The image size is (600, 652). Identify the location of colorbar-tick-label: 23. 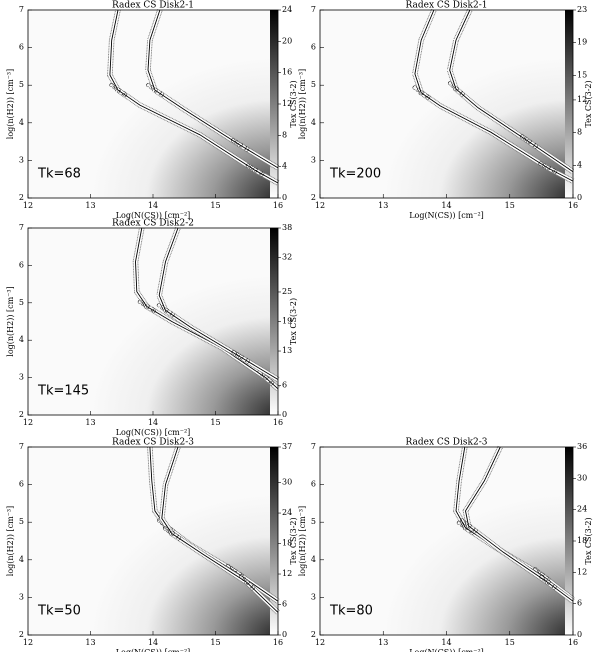
(582, 9).